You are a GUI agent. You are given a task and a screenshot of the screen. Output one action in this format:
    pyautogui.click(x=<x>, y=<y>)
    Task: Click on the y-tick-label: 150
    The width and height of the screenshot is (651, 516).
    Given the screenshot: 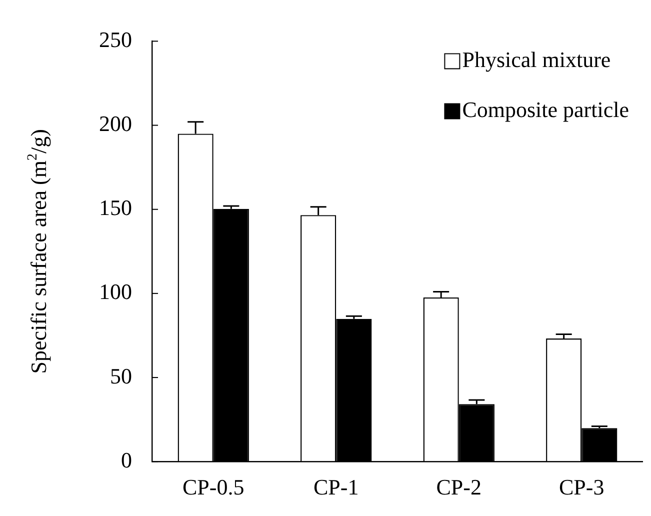 What is the action you would take?
    pyautogui.click(x=115, y=207)
    